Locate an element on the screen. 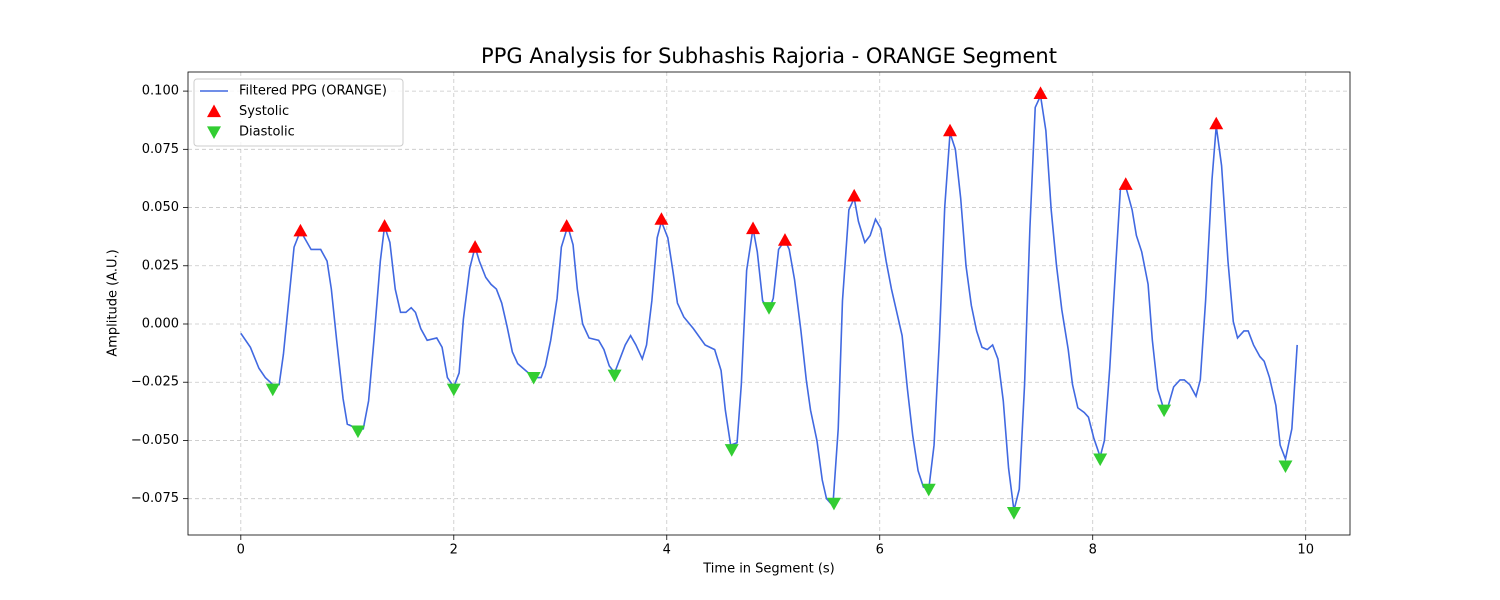 The width and height of the screenshot is (1500, 600). x-tick-label: 10 is located at coordinates (1305, 550).